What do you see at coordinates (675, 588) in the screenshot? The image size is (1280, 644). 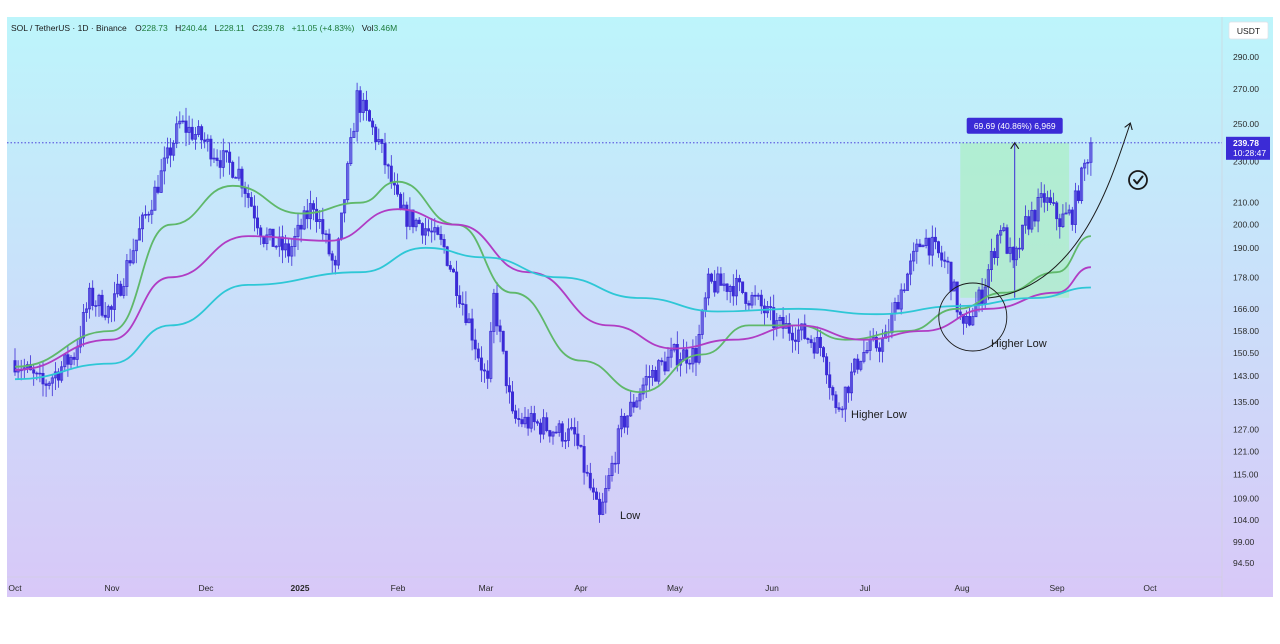 I see `time-tick-label: May` at bounding box center [675, 588].